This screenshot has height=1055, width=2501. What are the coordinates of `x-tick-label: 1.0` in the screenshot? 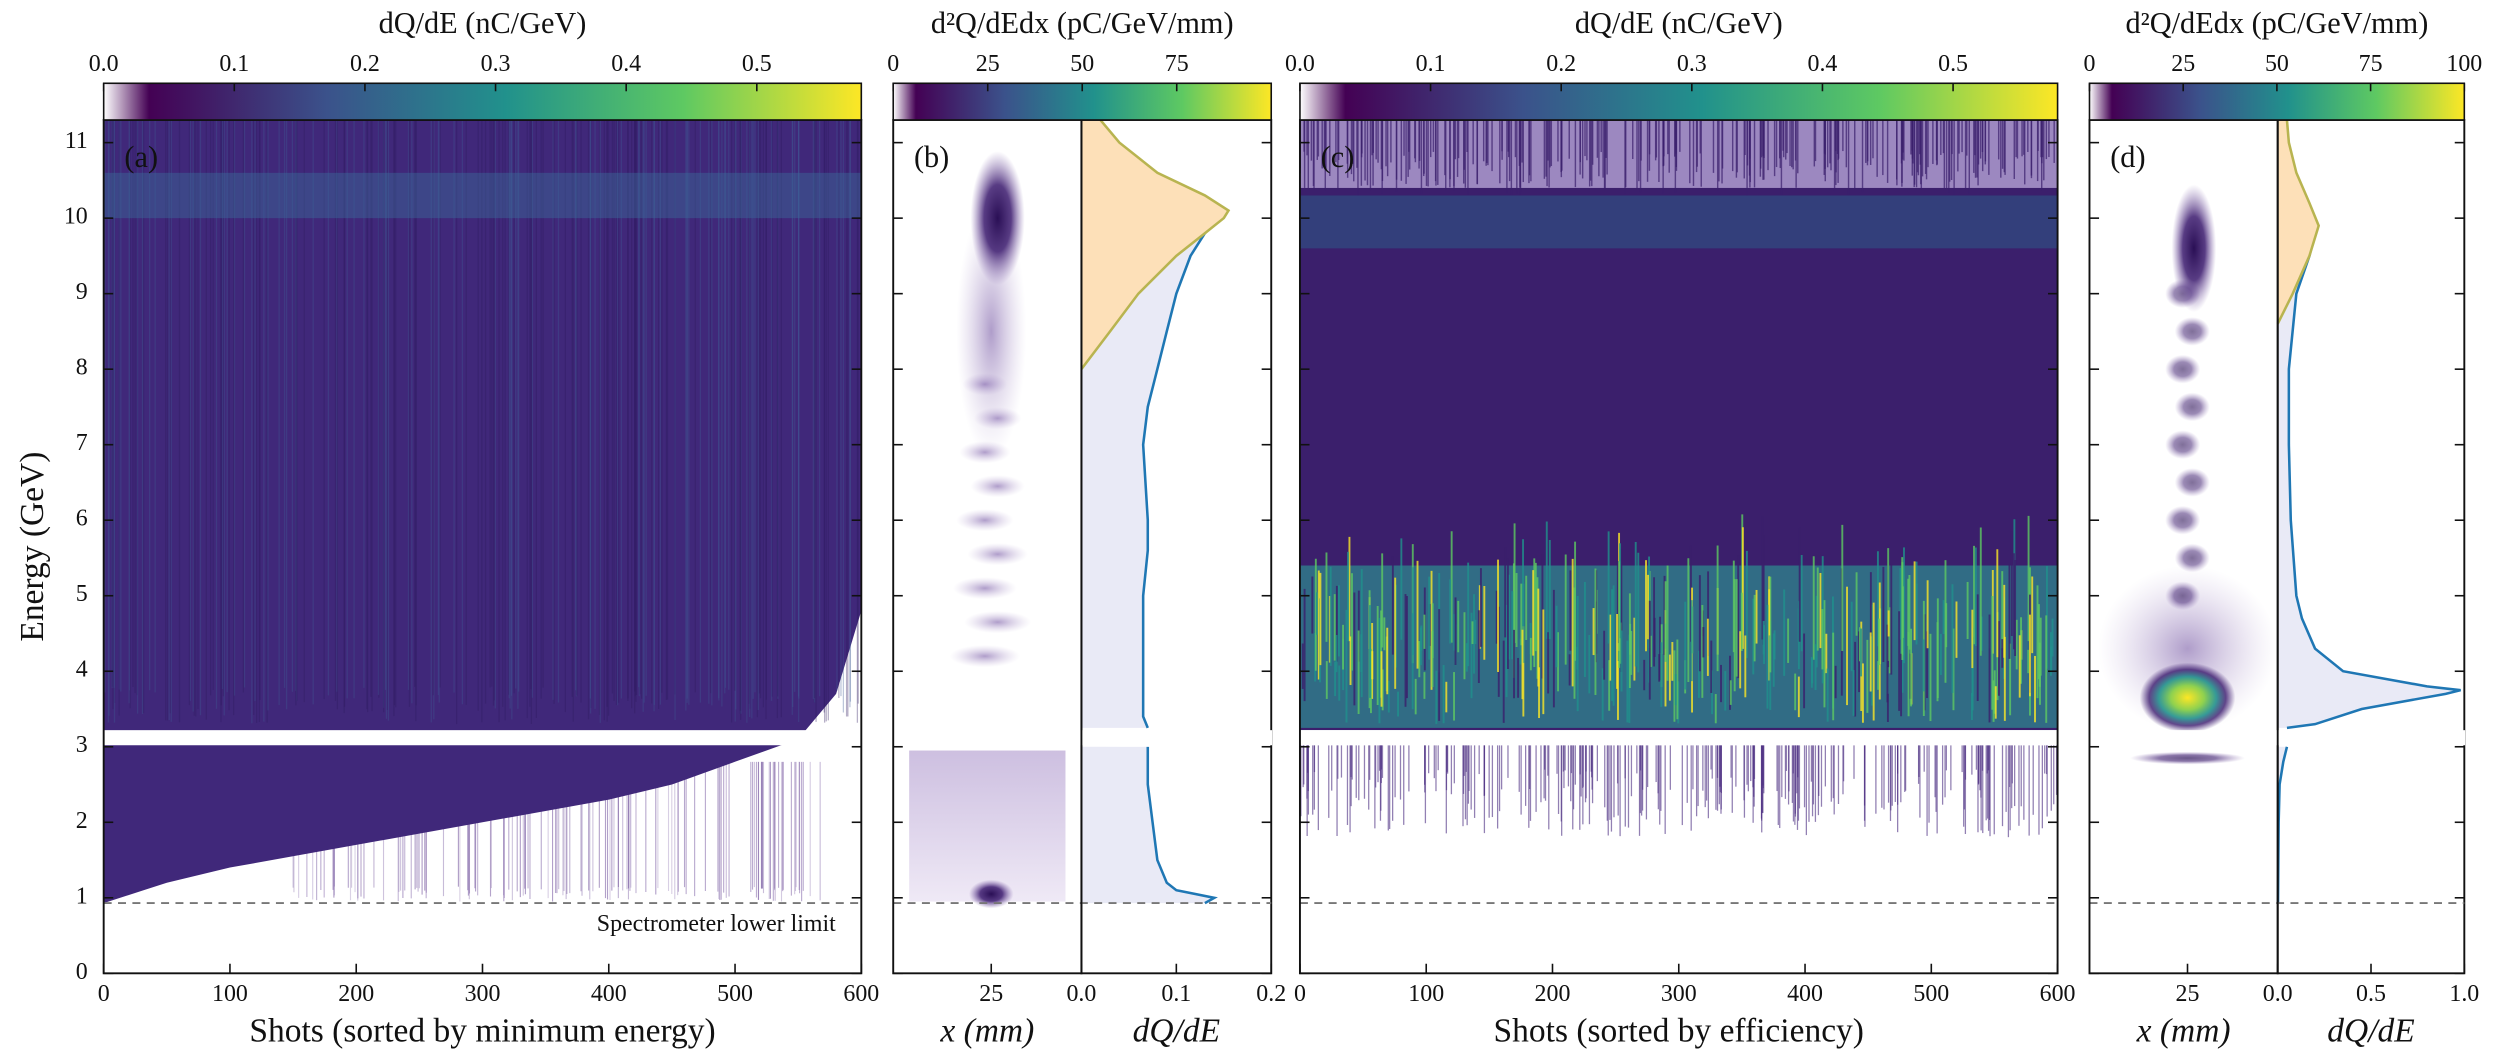 It's located at (2464, 994).